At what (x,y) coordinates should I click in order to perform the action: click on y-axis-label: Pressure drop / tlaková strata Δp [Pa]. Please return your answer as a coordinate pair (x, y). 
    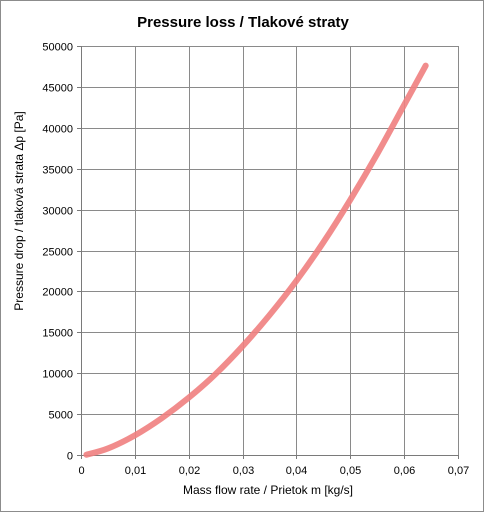
    Looking at the image, I should click on (19, 210).